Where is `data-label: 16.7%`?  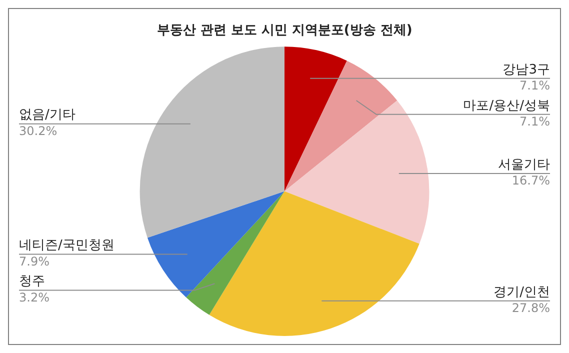 data-label: 16.7% is located at coordinates (531, 181).